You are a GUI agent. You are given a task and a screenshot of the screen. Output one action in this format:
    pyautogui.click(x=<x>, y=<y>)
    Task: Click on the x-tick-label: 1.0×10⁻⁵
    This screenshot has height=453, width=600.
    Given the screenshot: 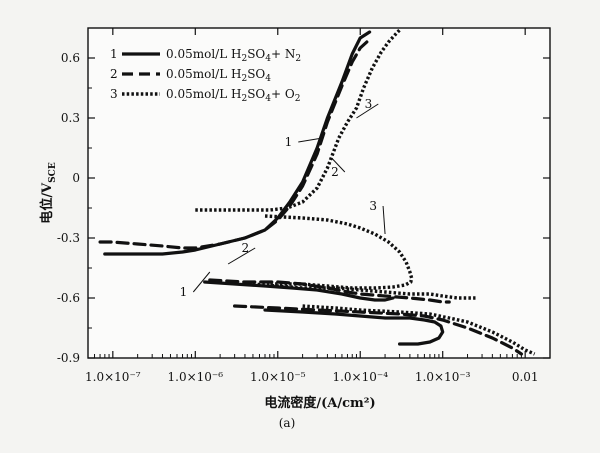 What is the action you would take?
    pyautogui.click(x=278, y=377)
    